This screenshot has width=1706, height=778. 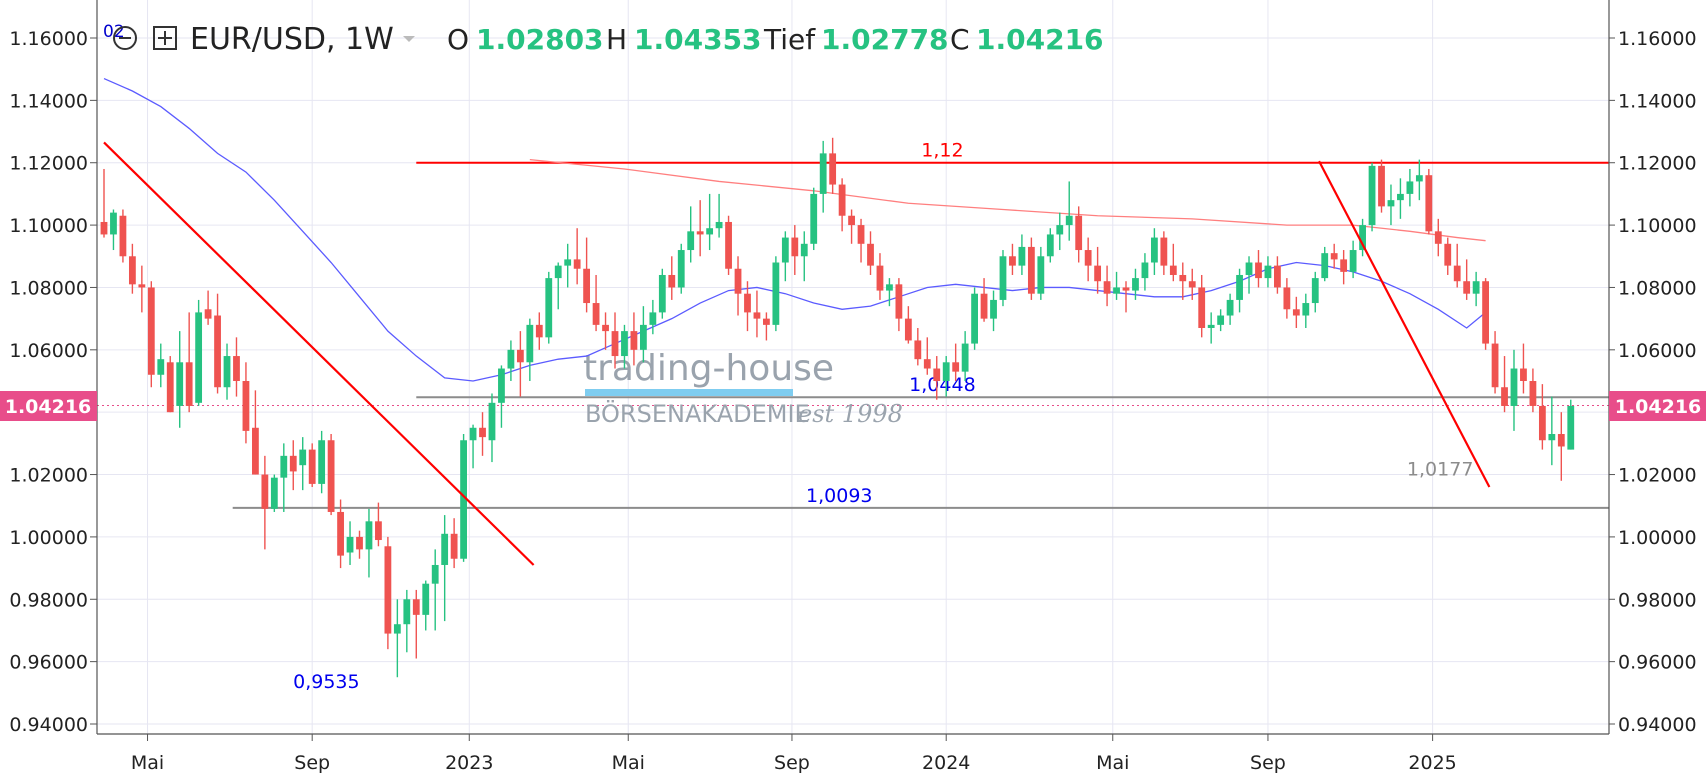 What do you see at coordinates (165, 38) in the screenshot?
I see `add-indicator-icon` at bounding box center [165, 38].